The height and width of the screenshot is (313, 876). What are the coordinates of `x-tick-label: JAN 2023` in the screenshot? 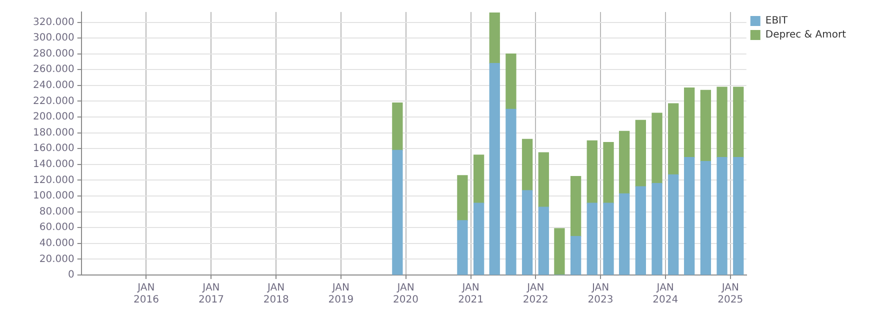 It's located at (601, 294).